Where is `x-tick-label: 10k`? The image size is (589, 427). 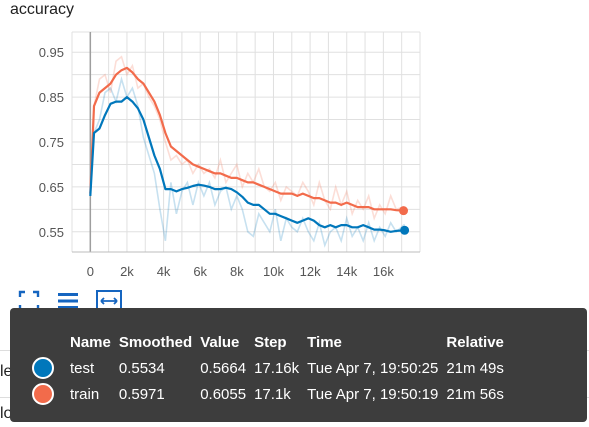
x-tick-label: 10k is located at coordinates (273, 271).